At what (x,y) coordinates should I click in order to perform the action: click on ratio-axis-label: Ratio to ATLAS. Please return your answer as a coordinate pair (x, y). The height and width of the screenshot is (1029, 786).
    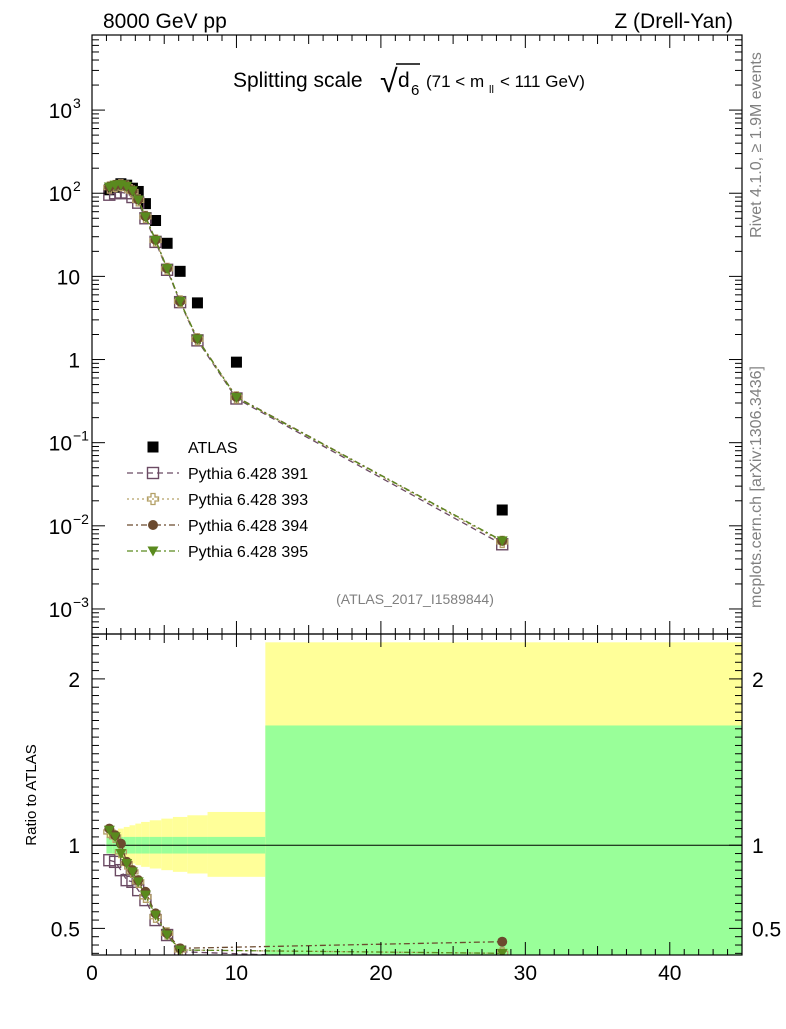
    Looking at the image, I should click on (31, 794).